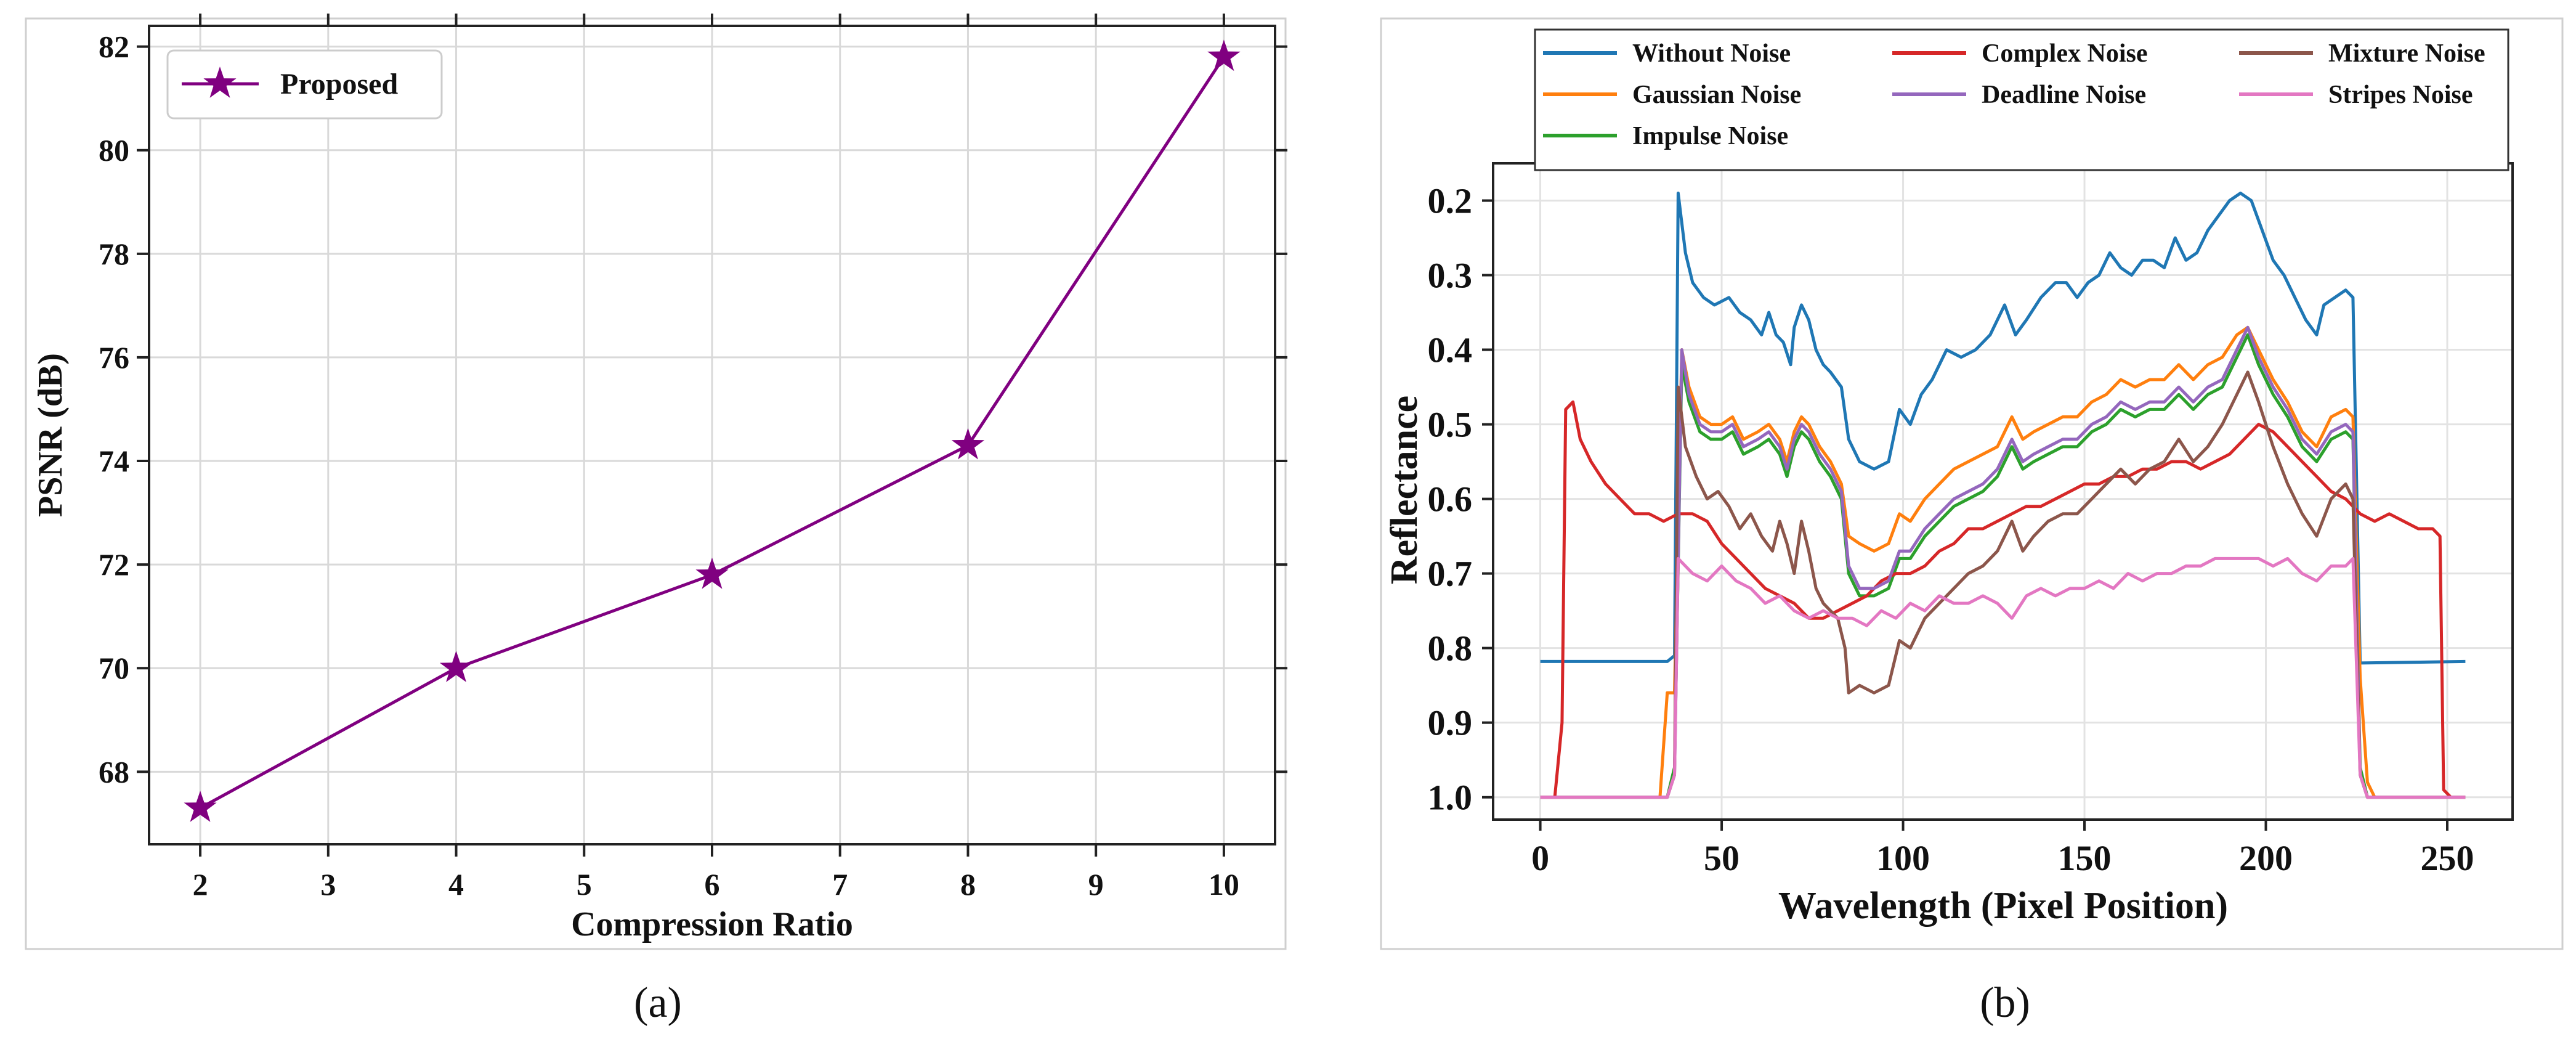 The image size is (2576, 1047). I want to click on series-line-stripes-noise, so click(2003, 677).